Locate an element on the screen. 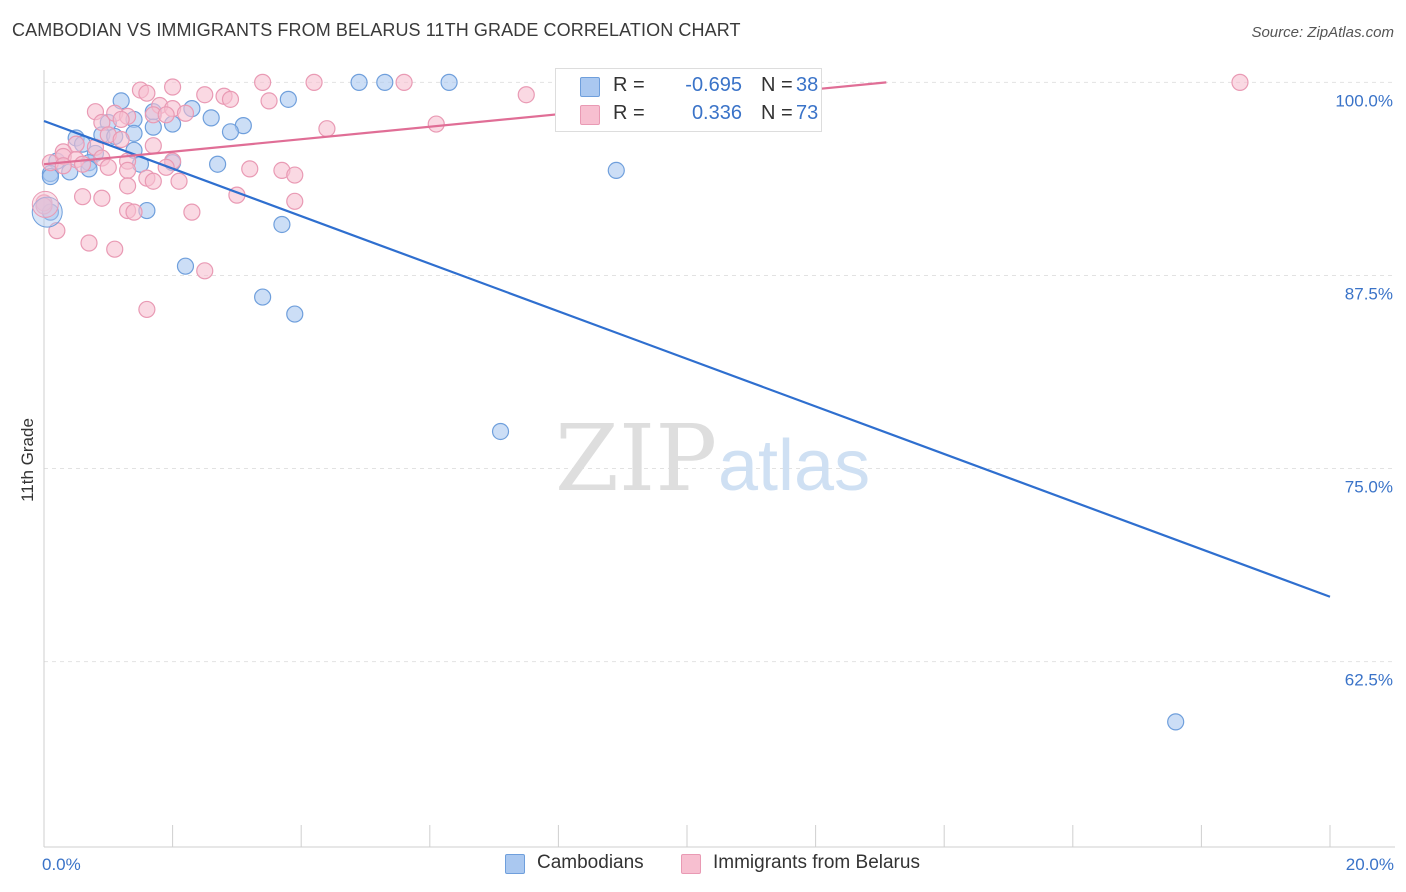  x-tick-label: 20.0% is located at coordinates (1370, 864).